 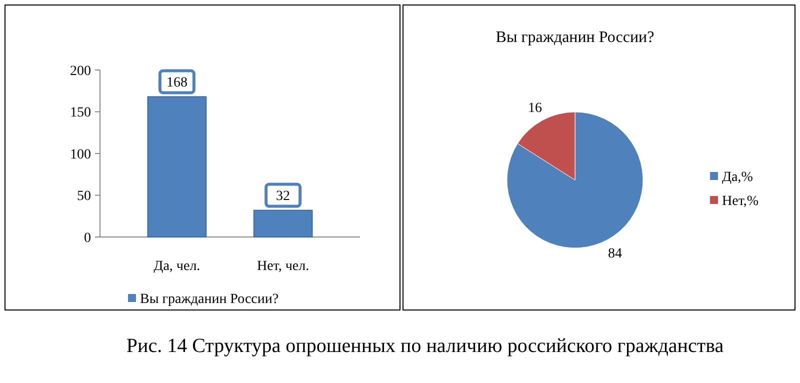 What do you see at coordinates (283, 196) in the screenshot?
I see `data-label: 32` at bounding box center [283, 196].